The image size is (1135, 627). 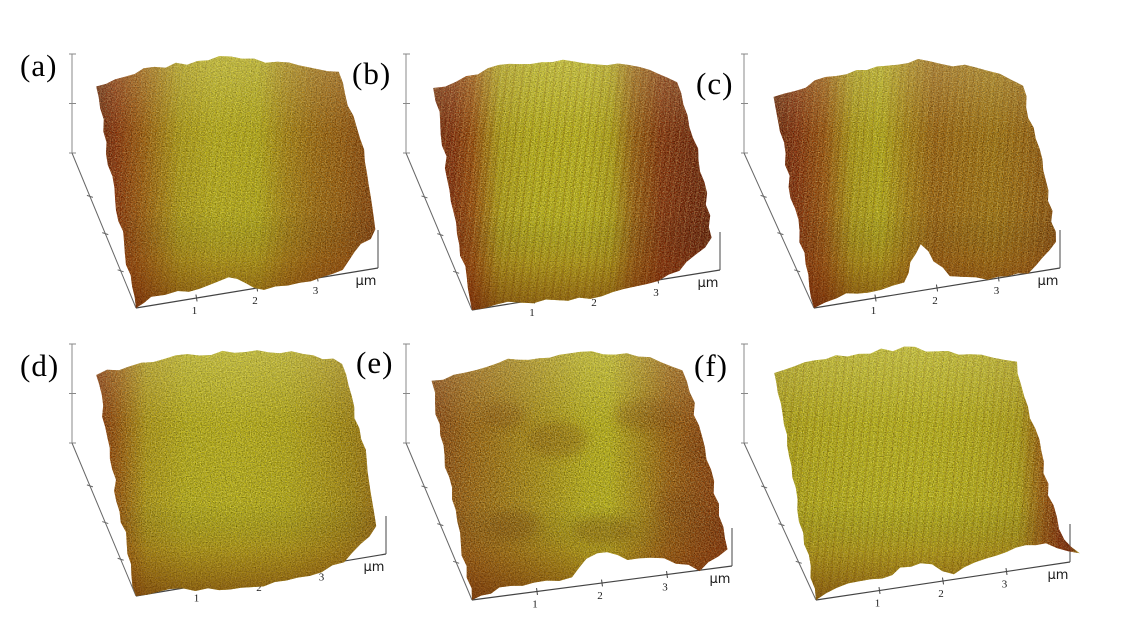 What do you see at coordinates (372, 73) in the screenshot?
I see `panel-label-b: (b)` at bounding box center [372, 73].